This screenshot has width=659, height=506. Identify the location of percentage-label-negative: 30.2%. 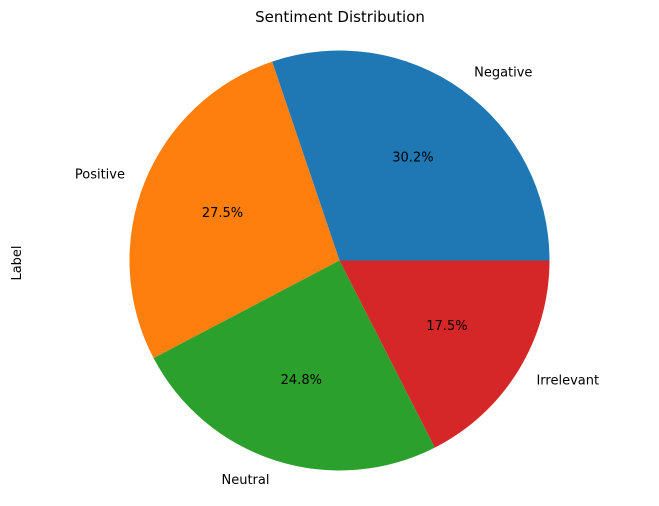
(412, 158).